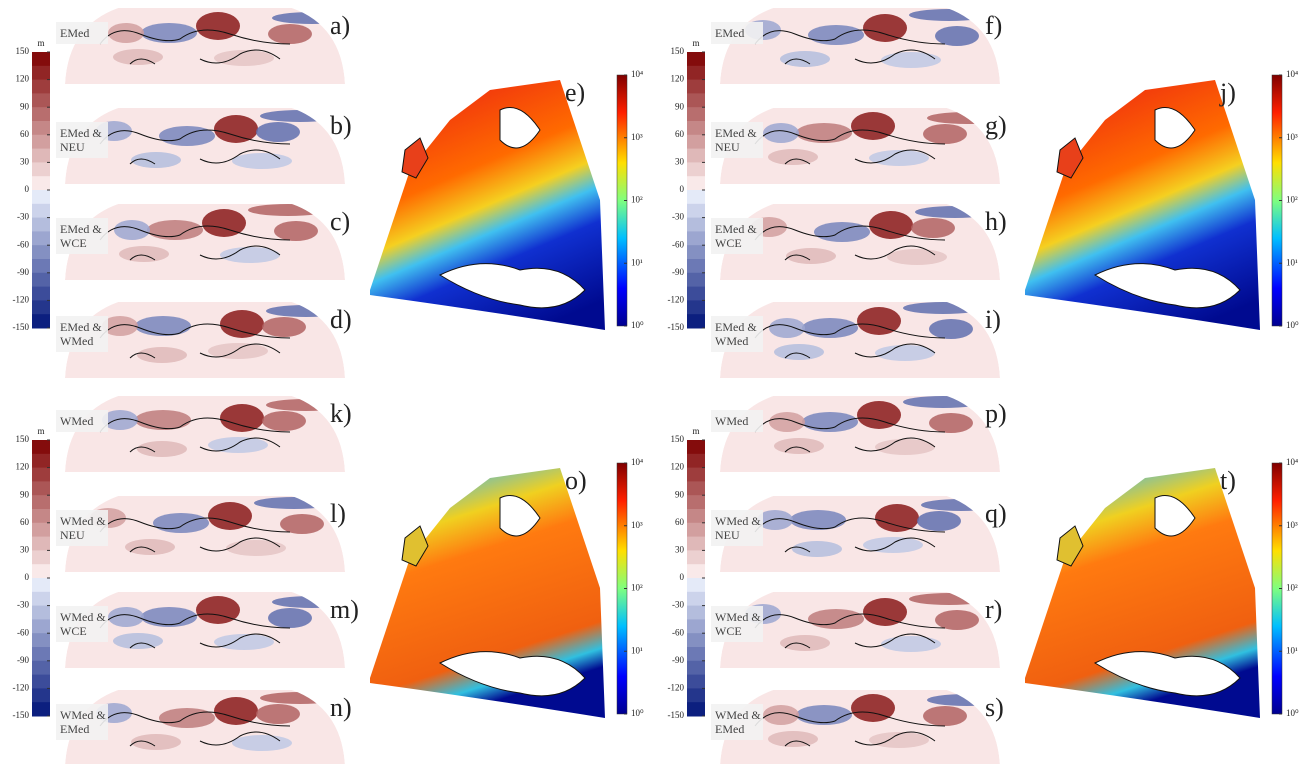  What do you see at coordinates (1292, 137) in the screenshot?
I see `log-tick-label: 10³` at bounding box center [1292, 137].